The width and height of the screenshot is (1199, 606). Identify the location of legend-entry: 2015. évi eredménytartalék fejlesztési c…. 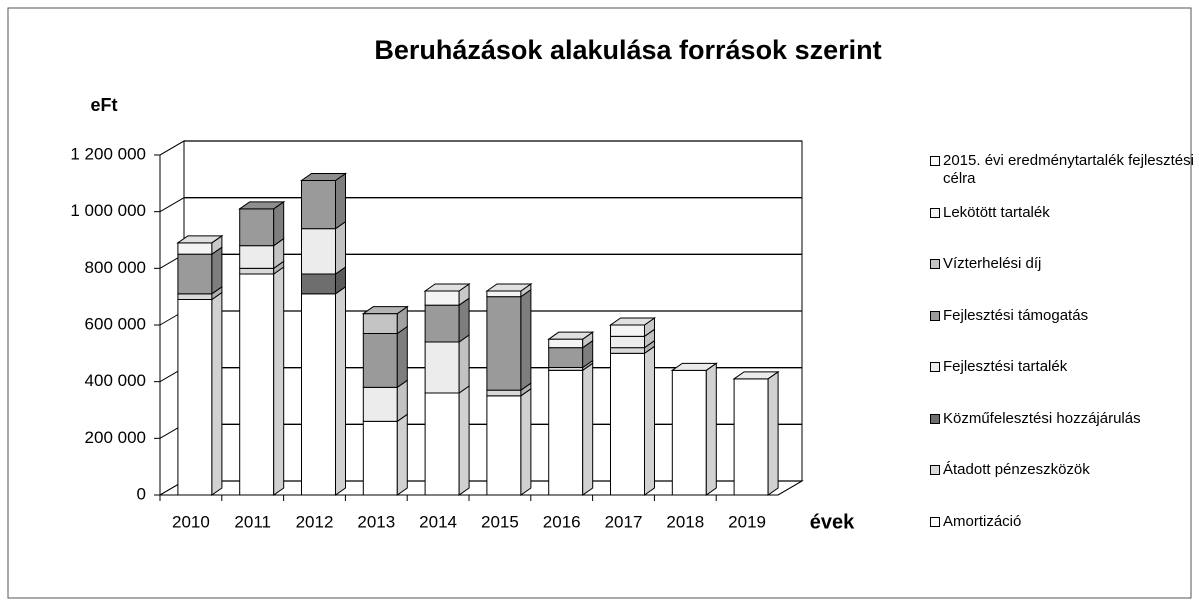
(1064, 170).